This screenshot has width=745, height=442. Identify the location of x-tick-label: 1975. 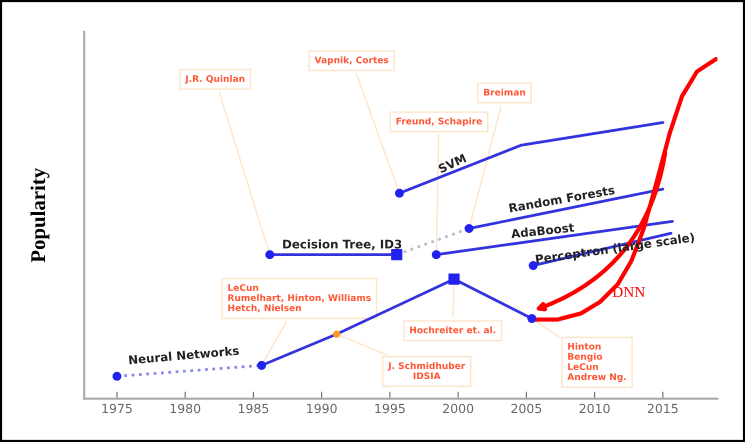
(117, 409).